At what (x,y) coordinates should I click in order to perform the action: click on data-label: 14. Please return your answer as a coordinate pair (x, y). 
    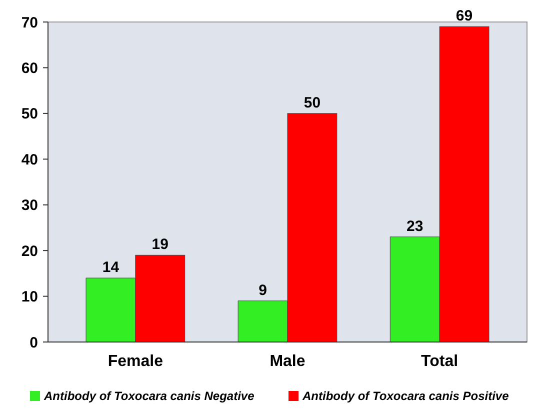
    Looking at the image, I should click on (111, 267).